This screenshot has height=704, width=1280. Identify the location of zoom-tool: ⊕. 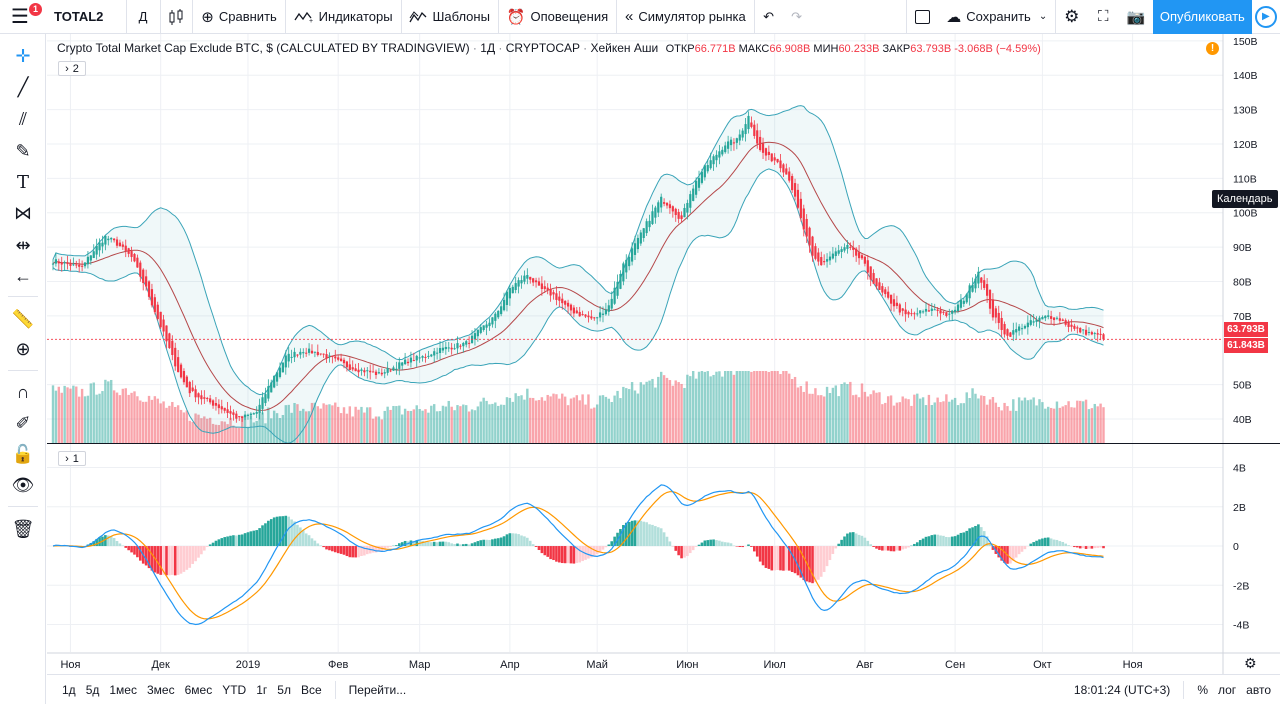
(23, 349).